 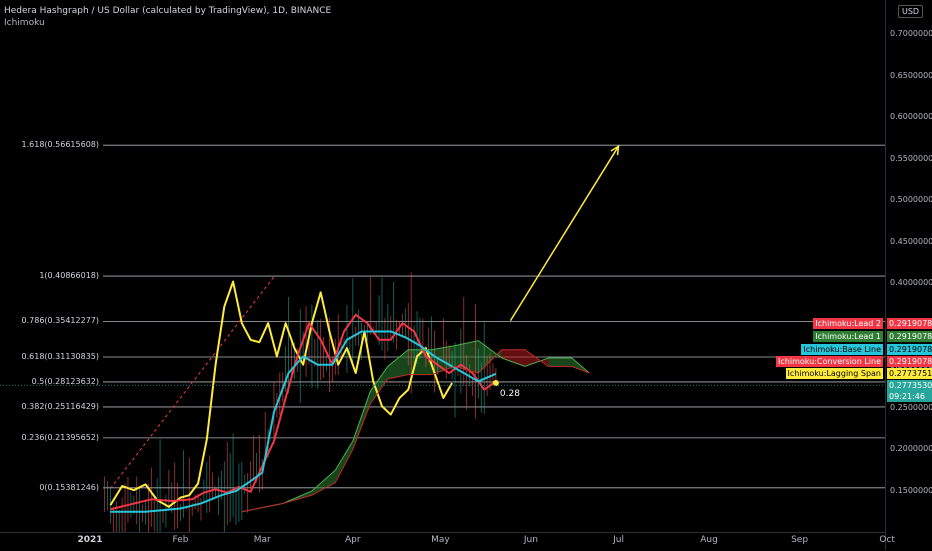 What do you see at coordinates (909, 391) in the screenshot?
I see `last-price-badge: 0.27735304 09:21:46` at bounding box center [909, 391].